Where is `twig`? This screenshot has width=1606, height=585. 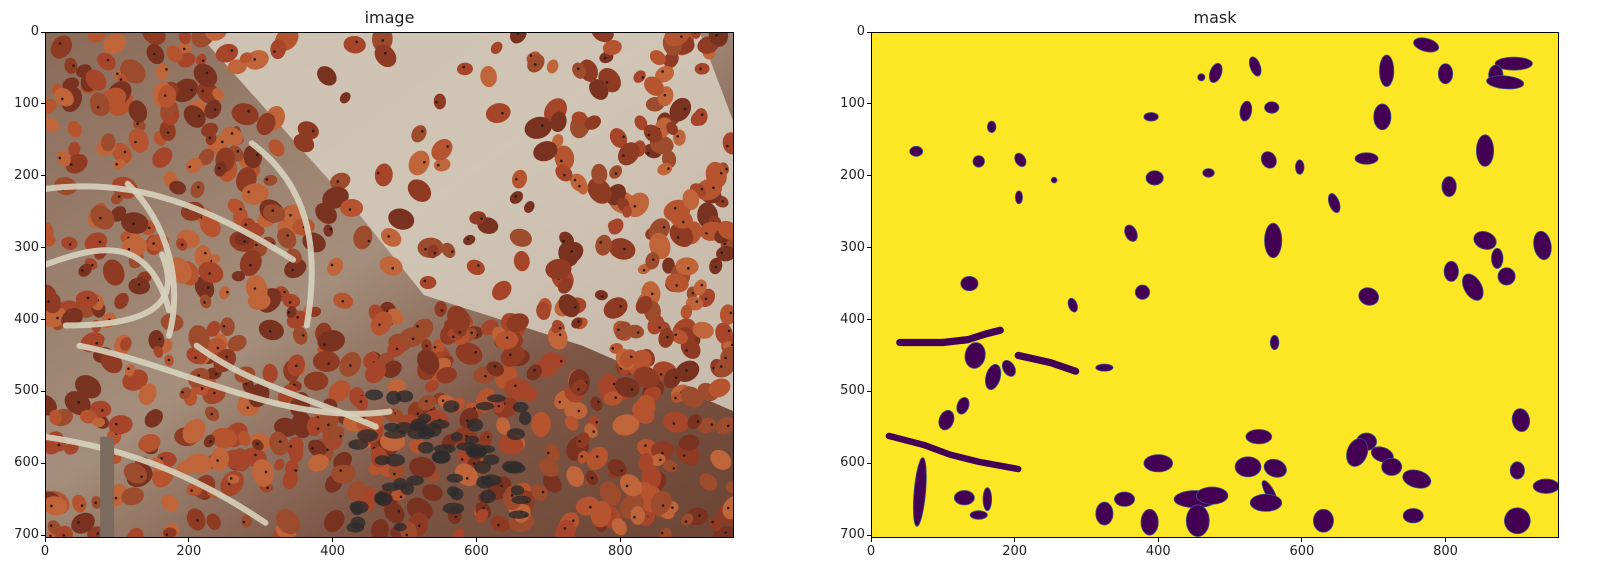
twig is located at coordinates (234, 379).